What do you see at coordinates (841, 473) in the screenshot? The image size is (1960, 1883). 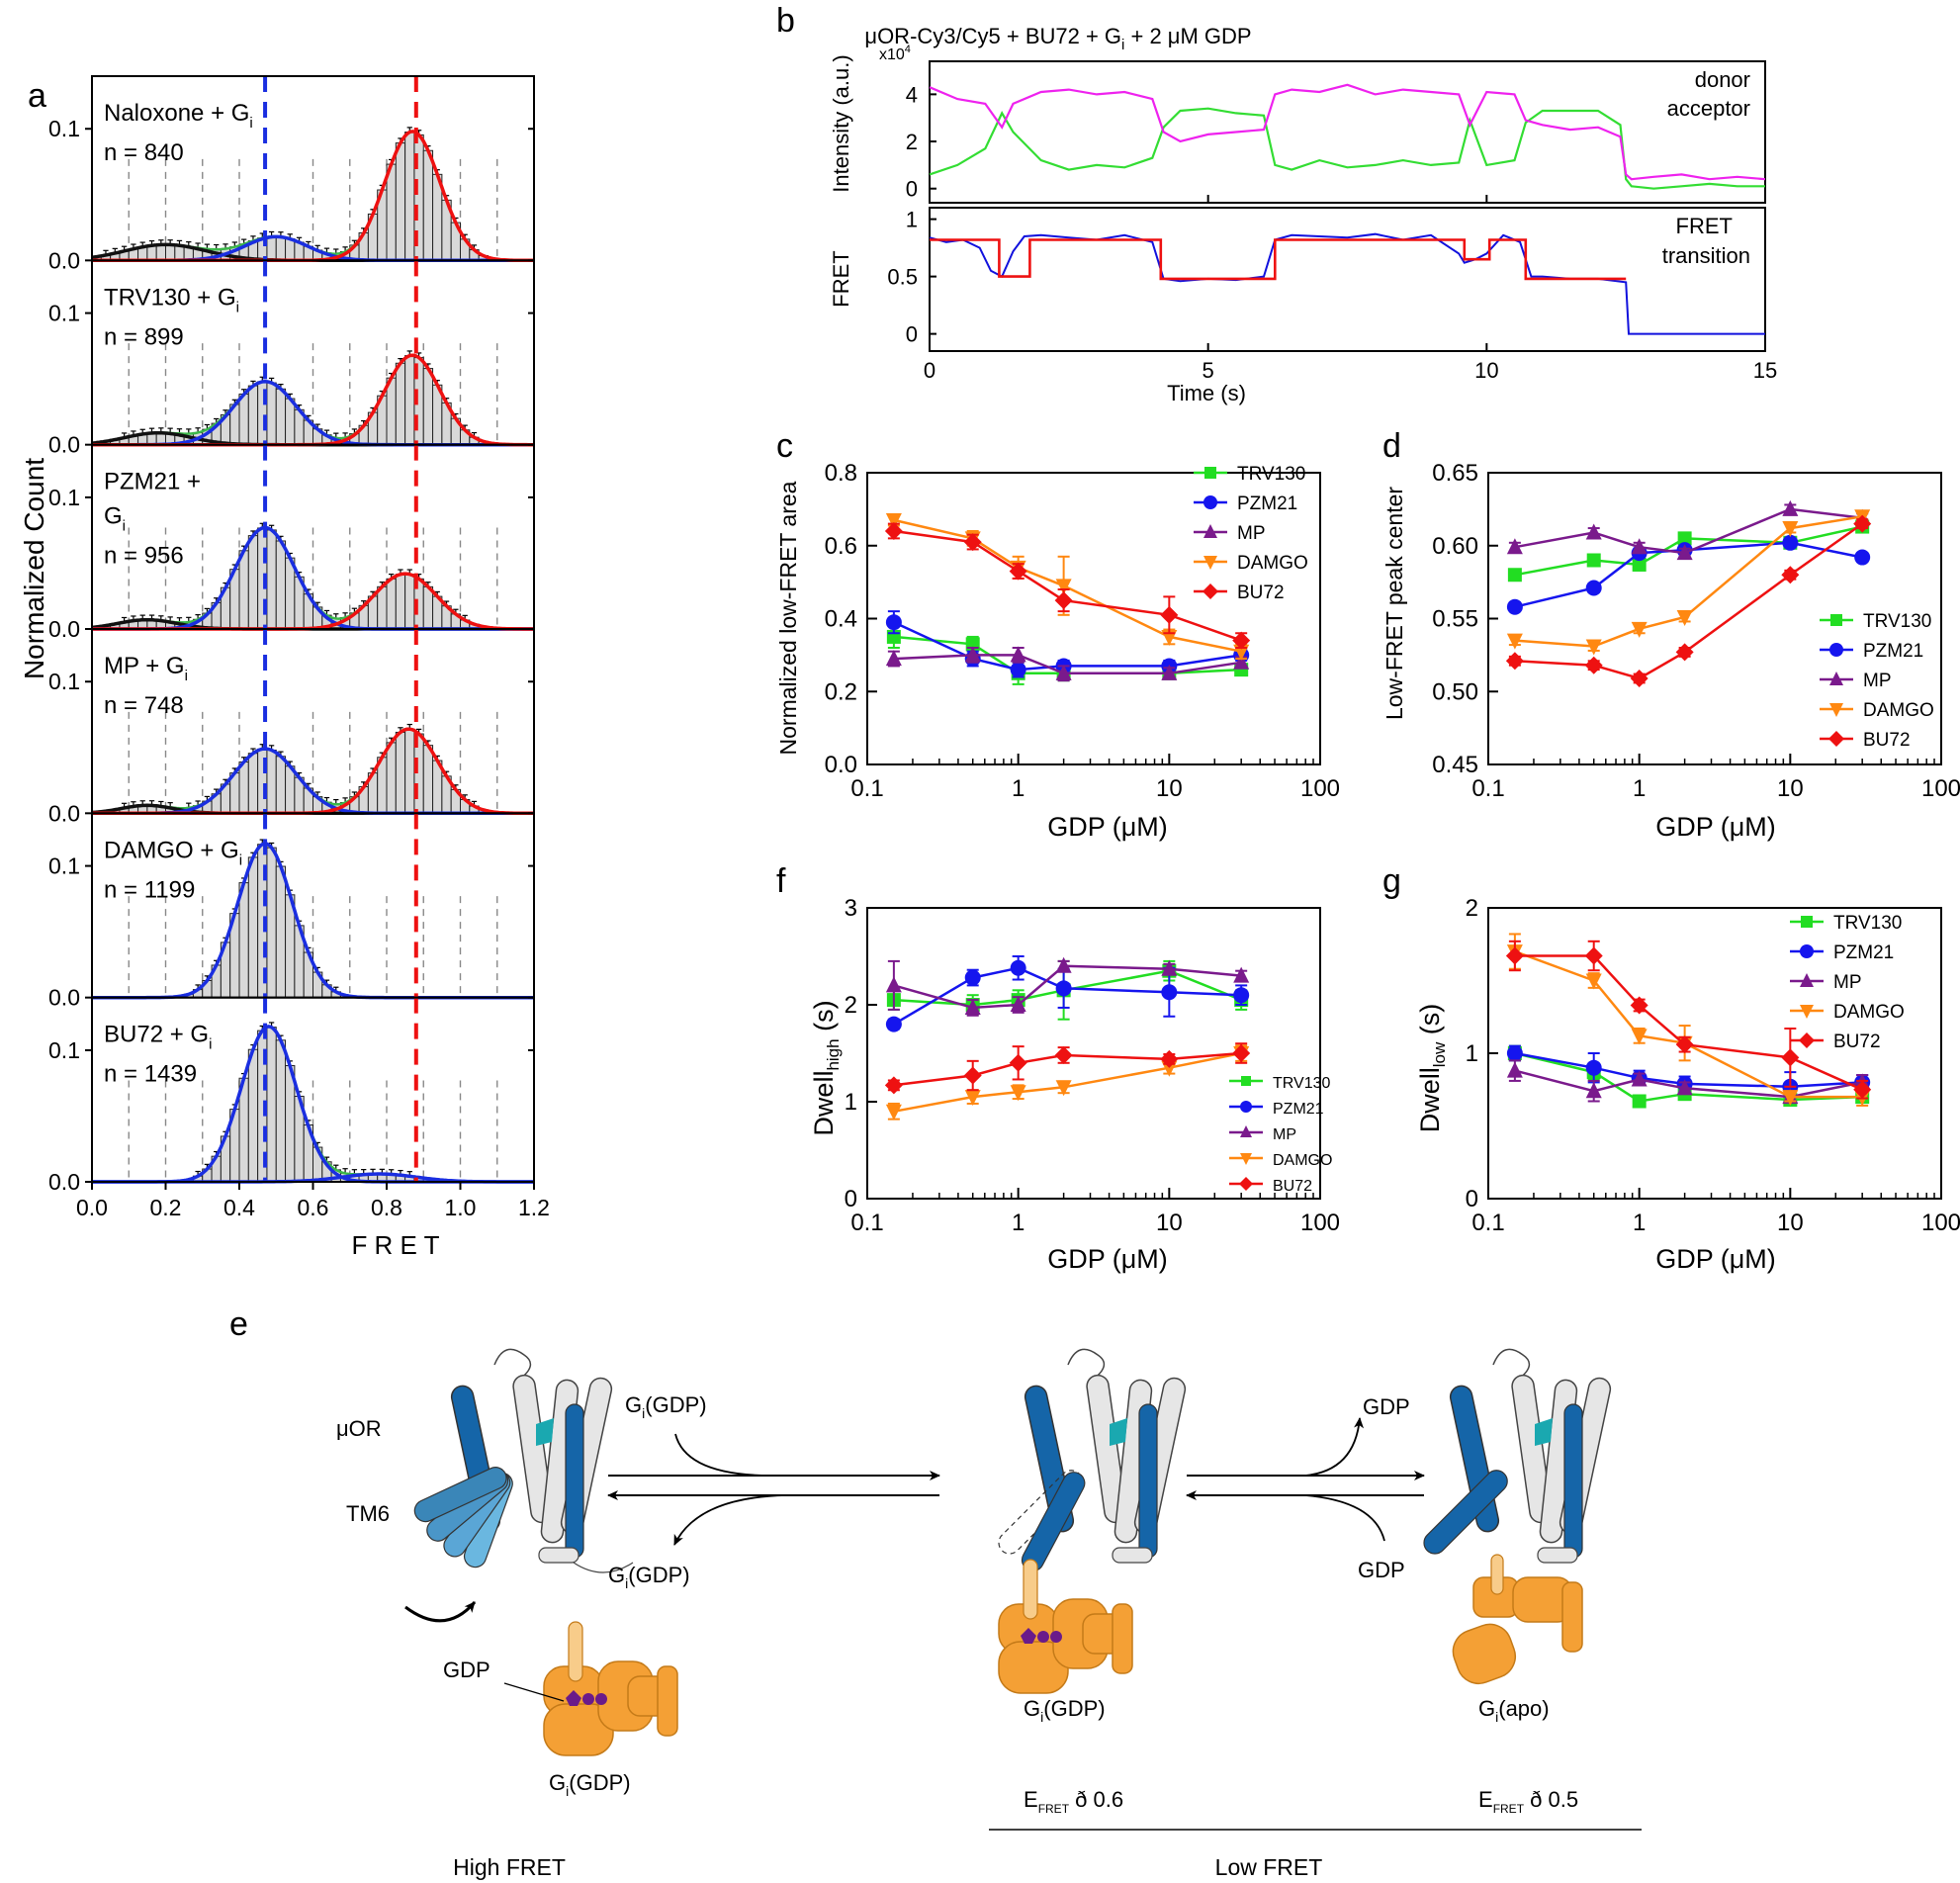 I see `y-tick-label: 0.8` at bounding box center [841, 473].